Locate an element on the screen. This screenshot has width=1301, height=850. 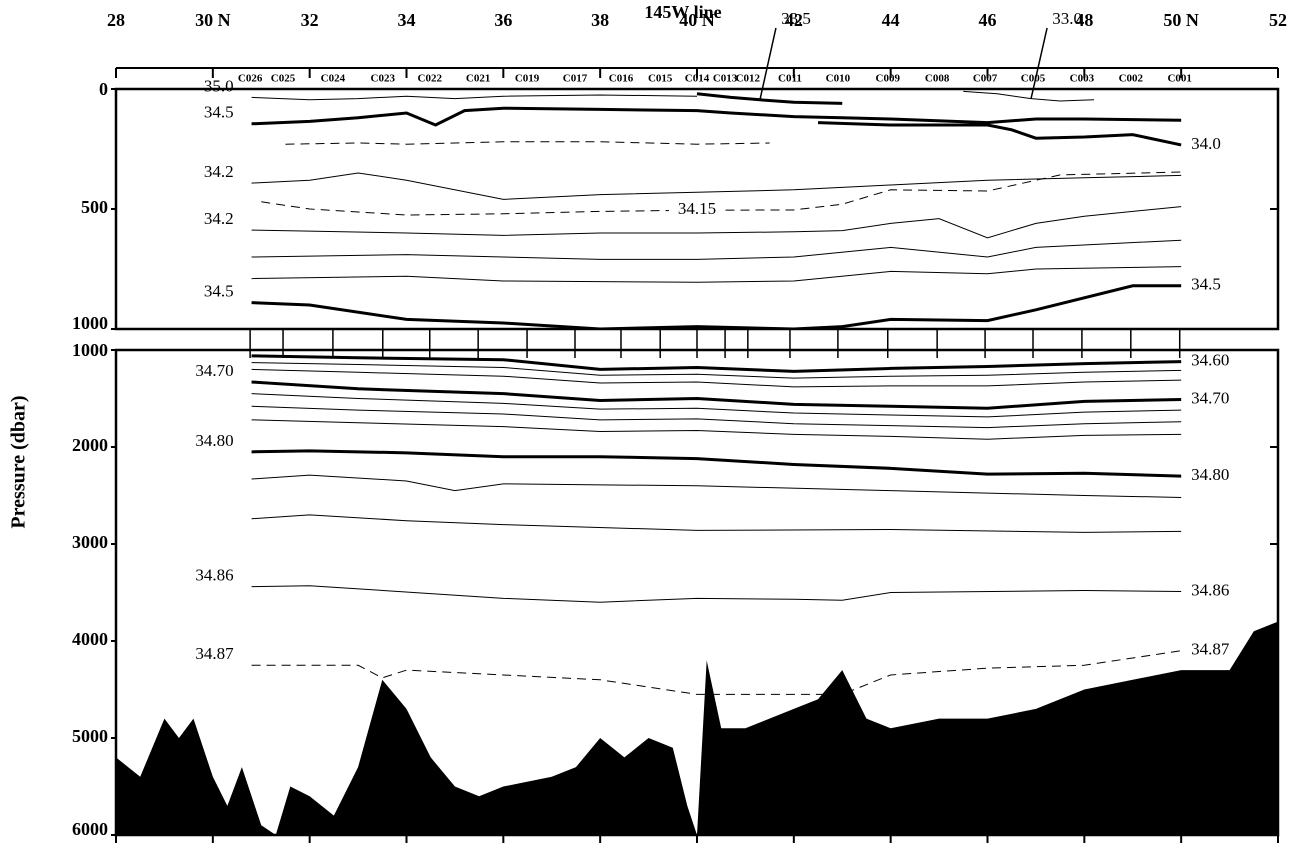
x-tick-label: 28 is located at coordinates (116, 20).